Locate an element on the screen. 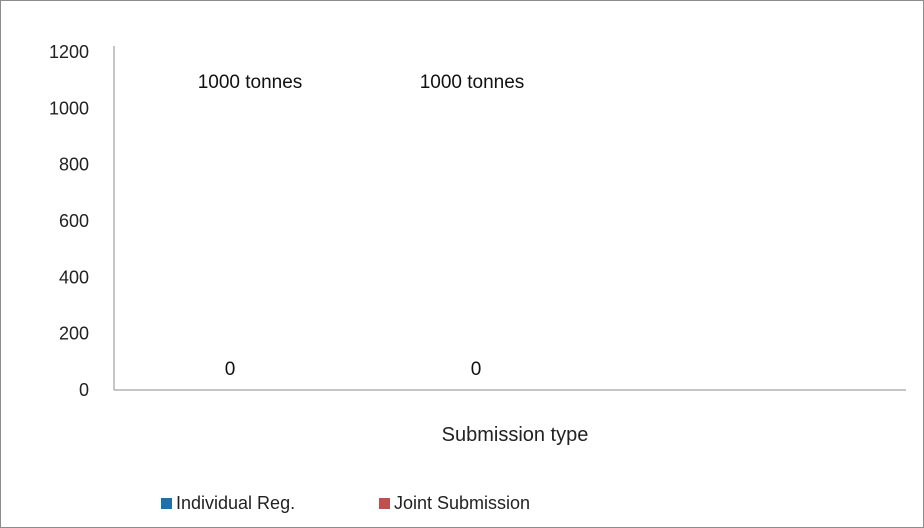  legend-swatch-joint-submission is located at coordinates (384, 503).